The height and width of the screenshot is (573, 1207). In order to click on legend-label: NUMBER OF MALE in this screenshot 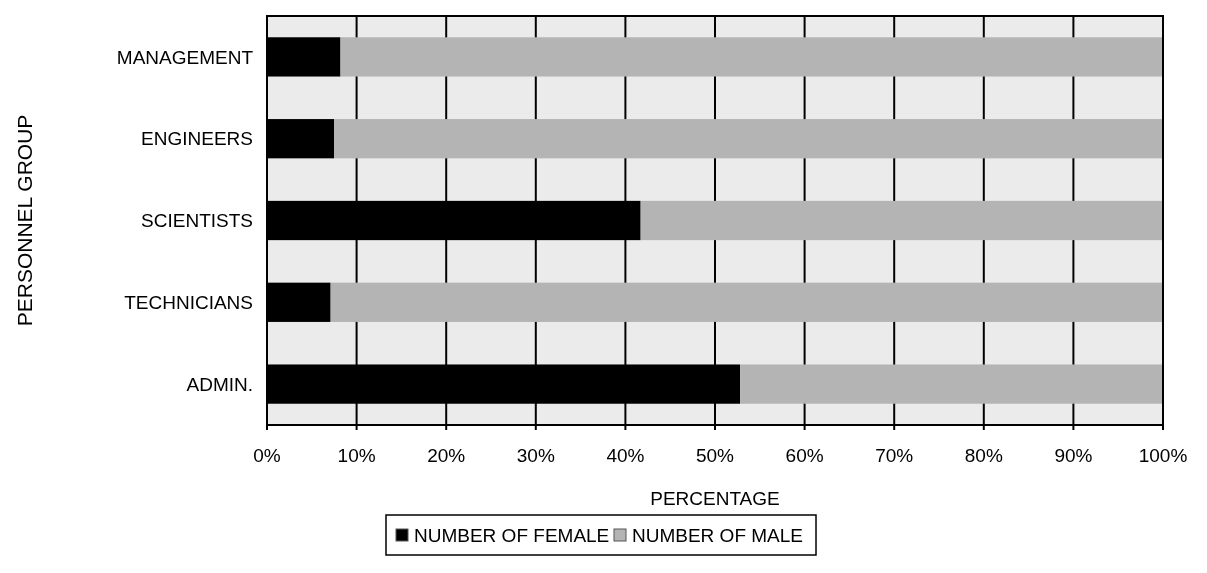, I will do `click(718, 535)`.